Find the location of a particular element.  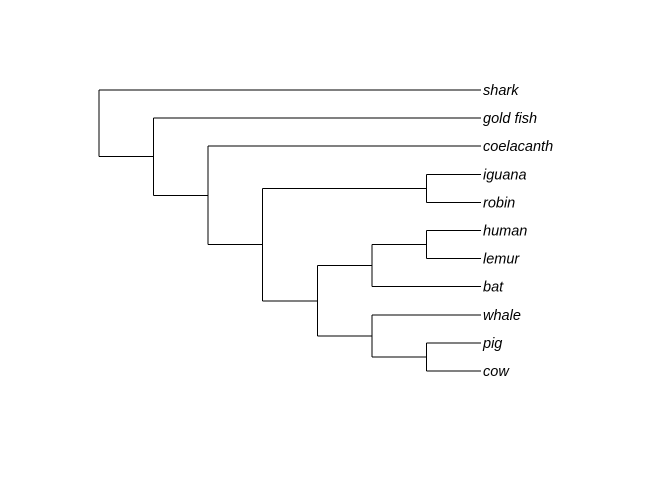

tip-label: lemur is located at coordinates (501, 260).